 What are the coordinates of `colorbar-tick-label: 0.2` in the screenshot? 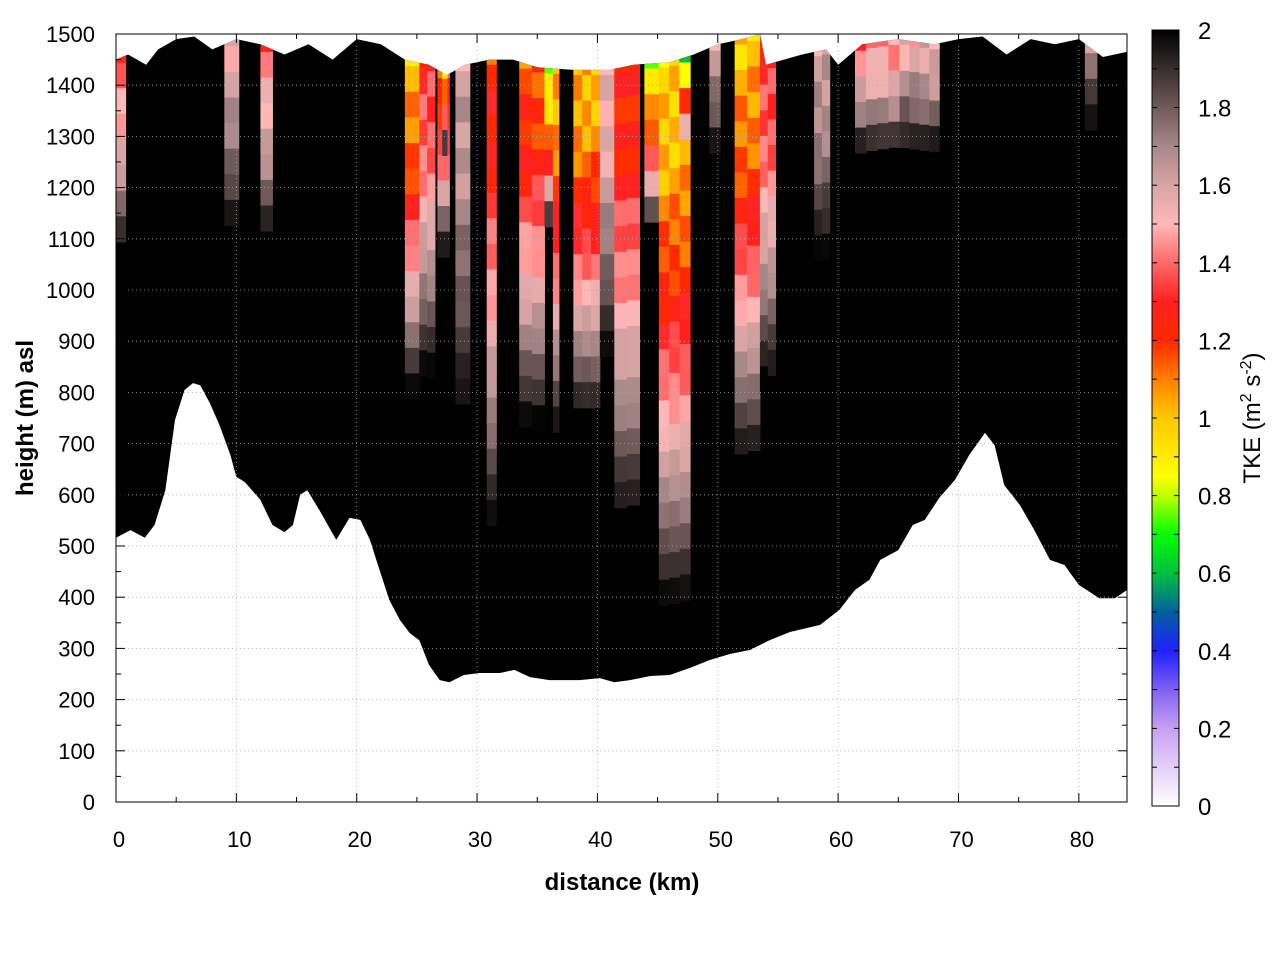 It's located at (1214, 729).